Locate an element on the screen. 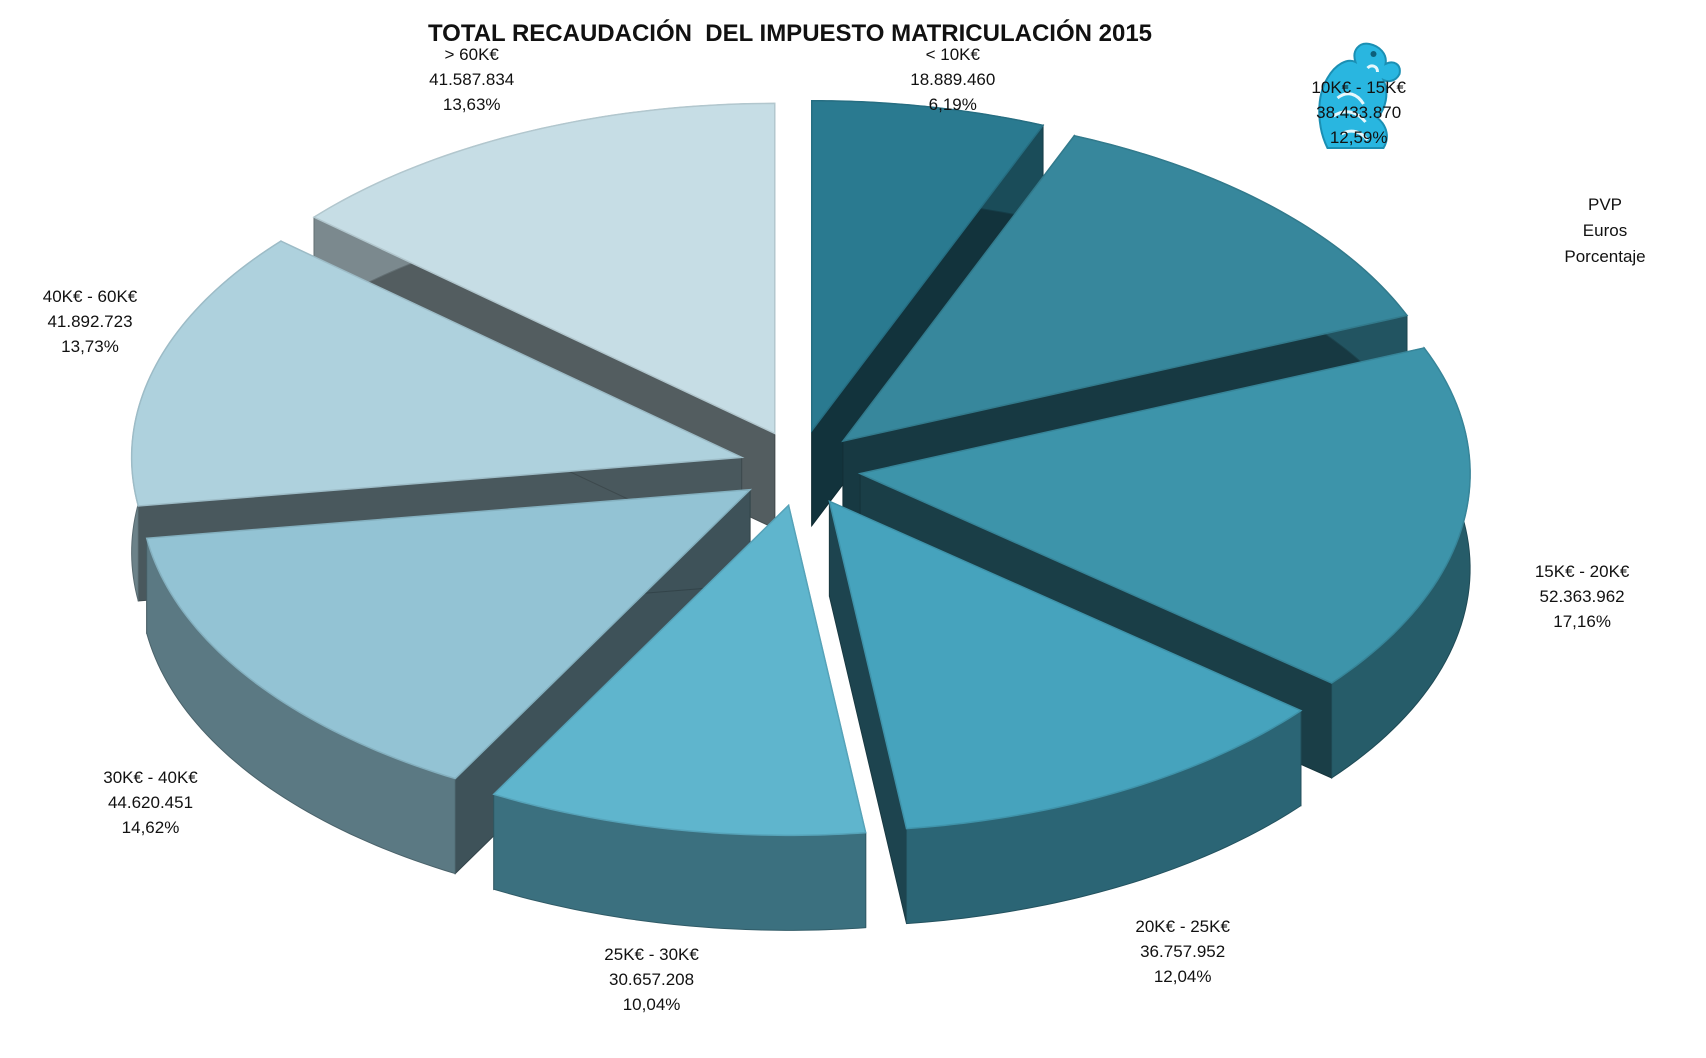  slice-label-category: > 60K€ is located at coordinates (471, 54).